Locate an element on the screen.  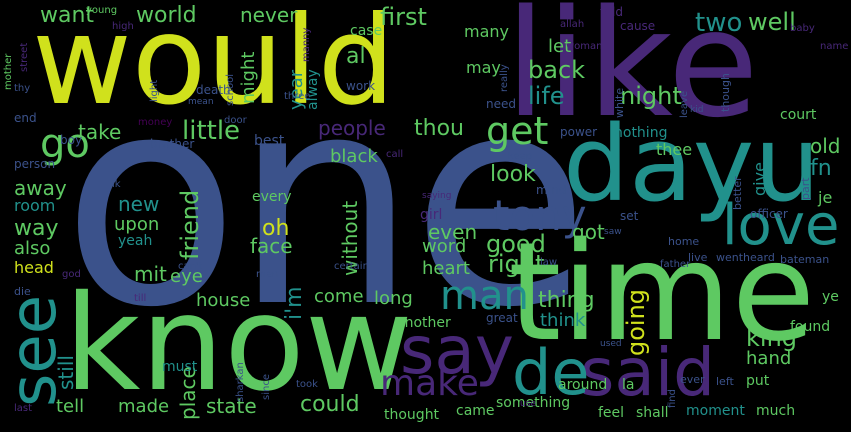
word-saying: saying is located at coordinates (437, 196).